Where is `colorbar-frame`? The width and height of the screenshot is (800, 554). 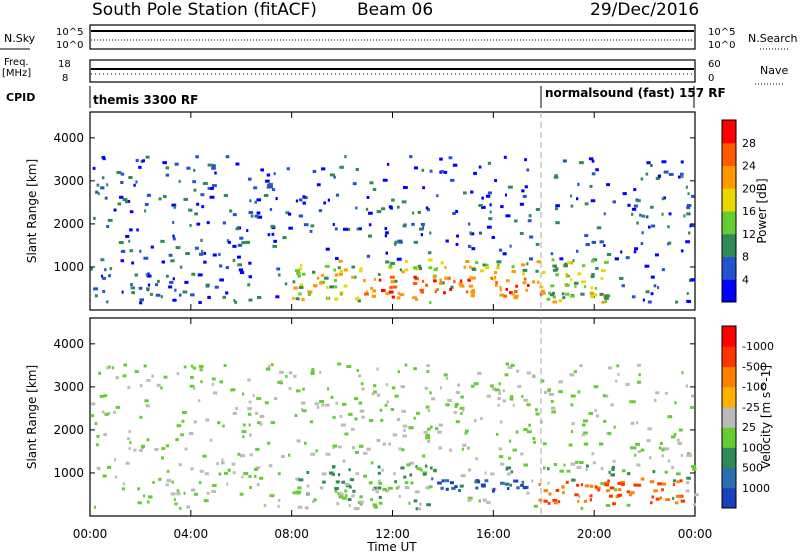
colorbar-frame is located at coordinates (729, 417).